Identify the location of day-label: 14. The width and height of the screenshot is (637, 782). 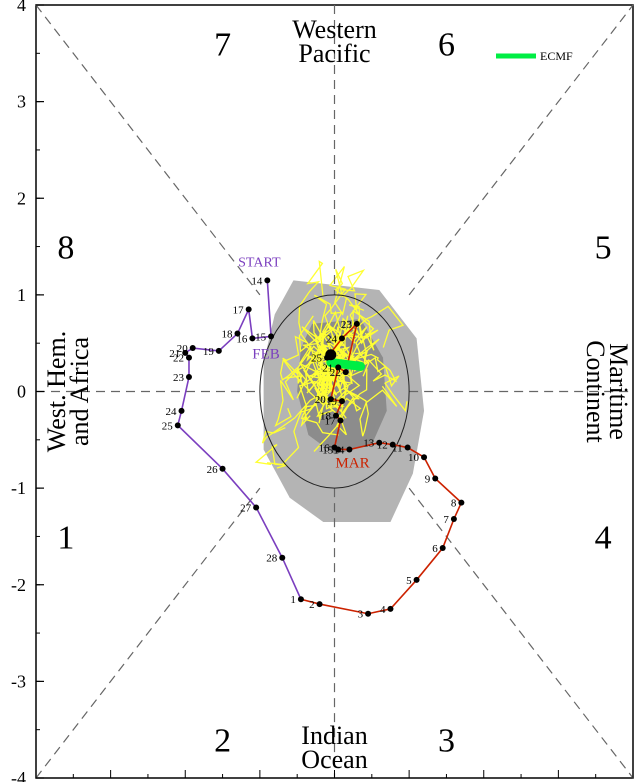
(257, 281).